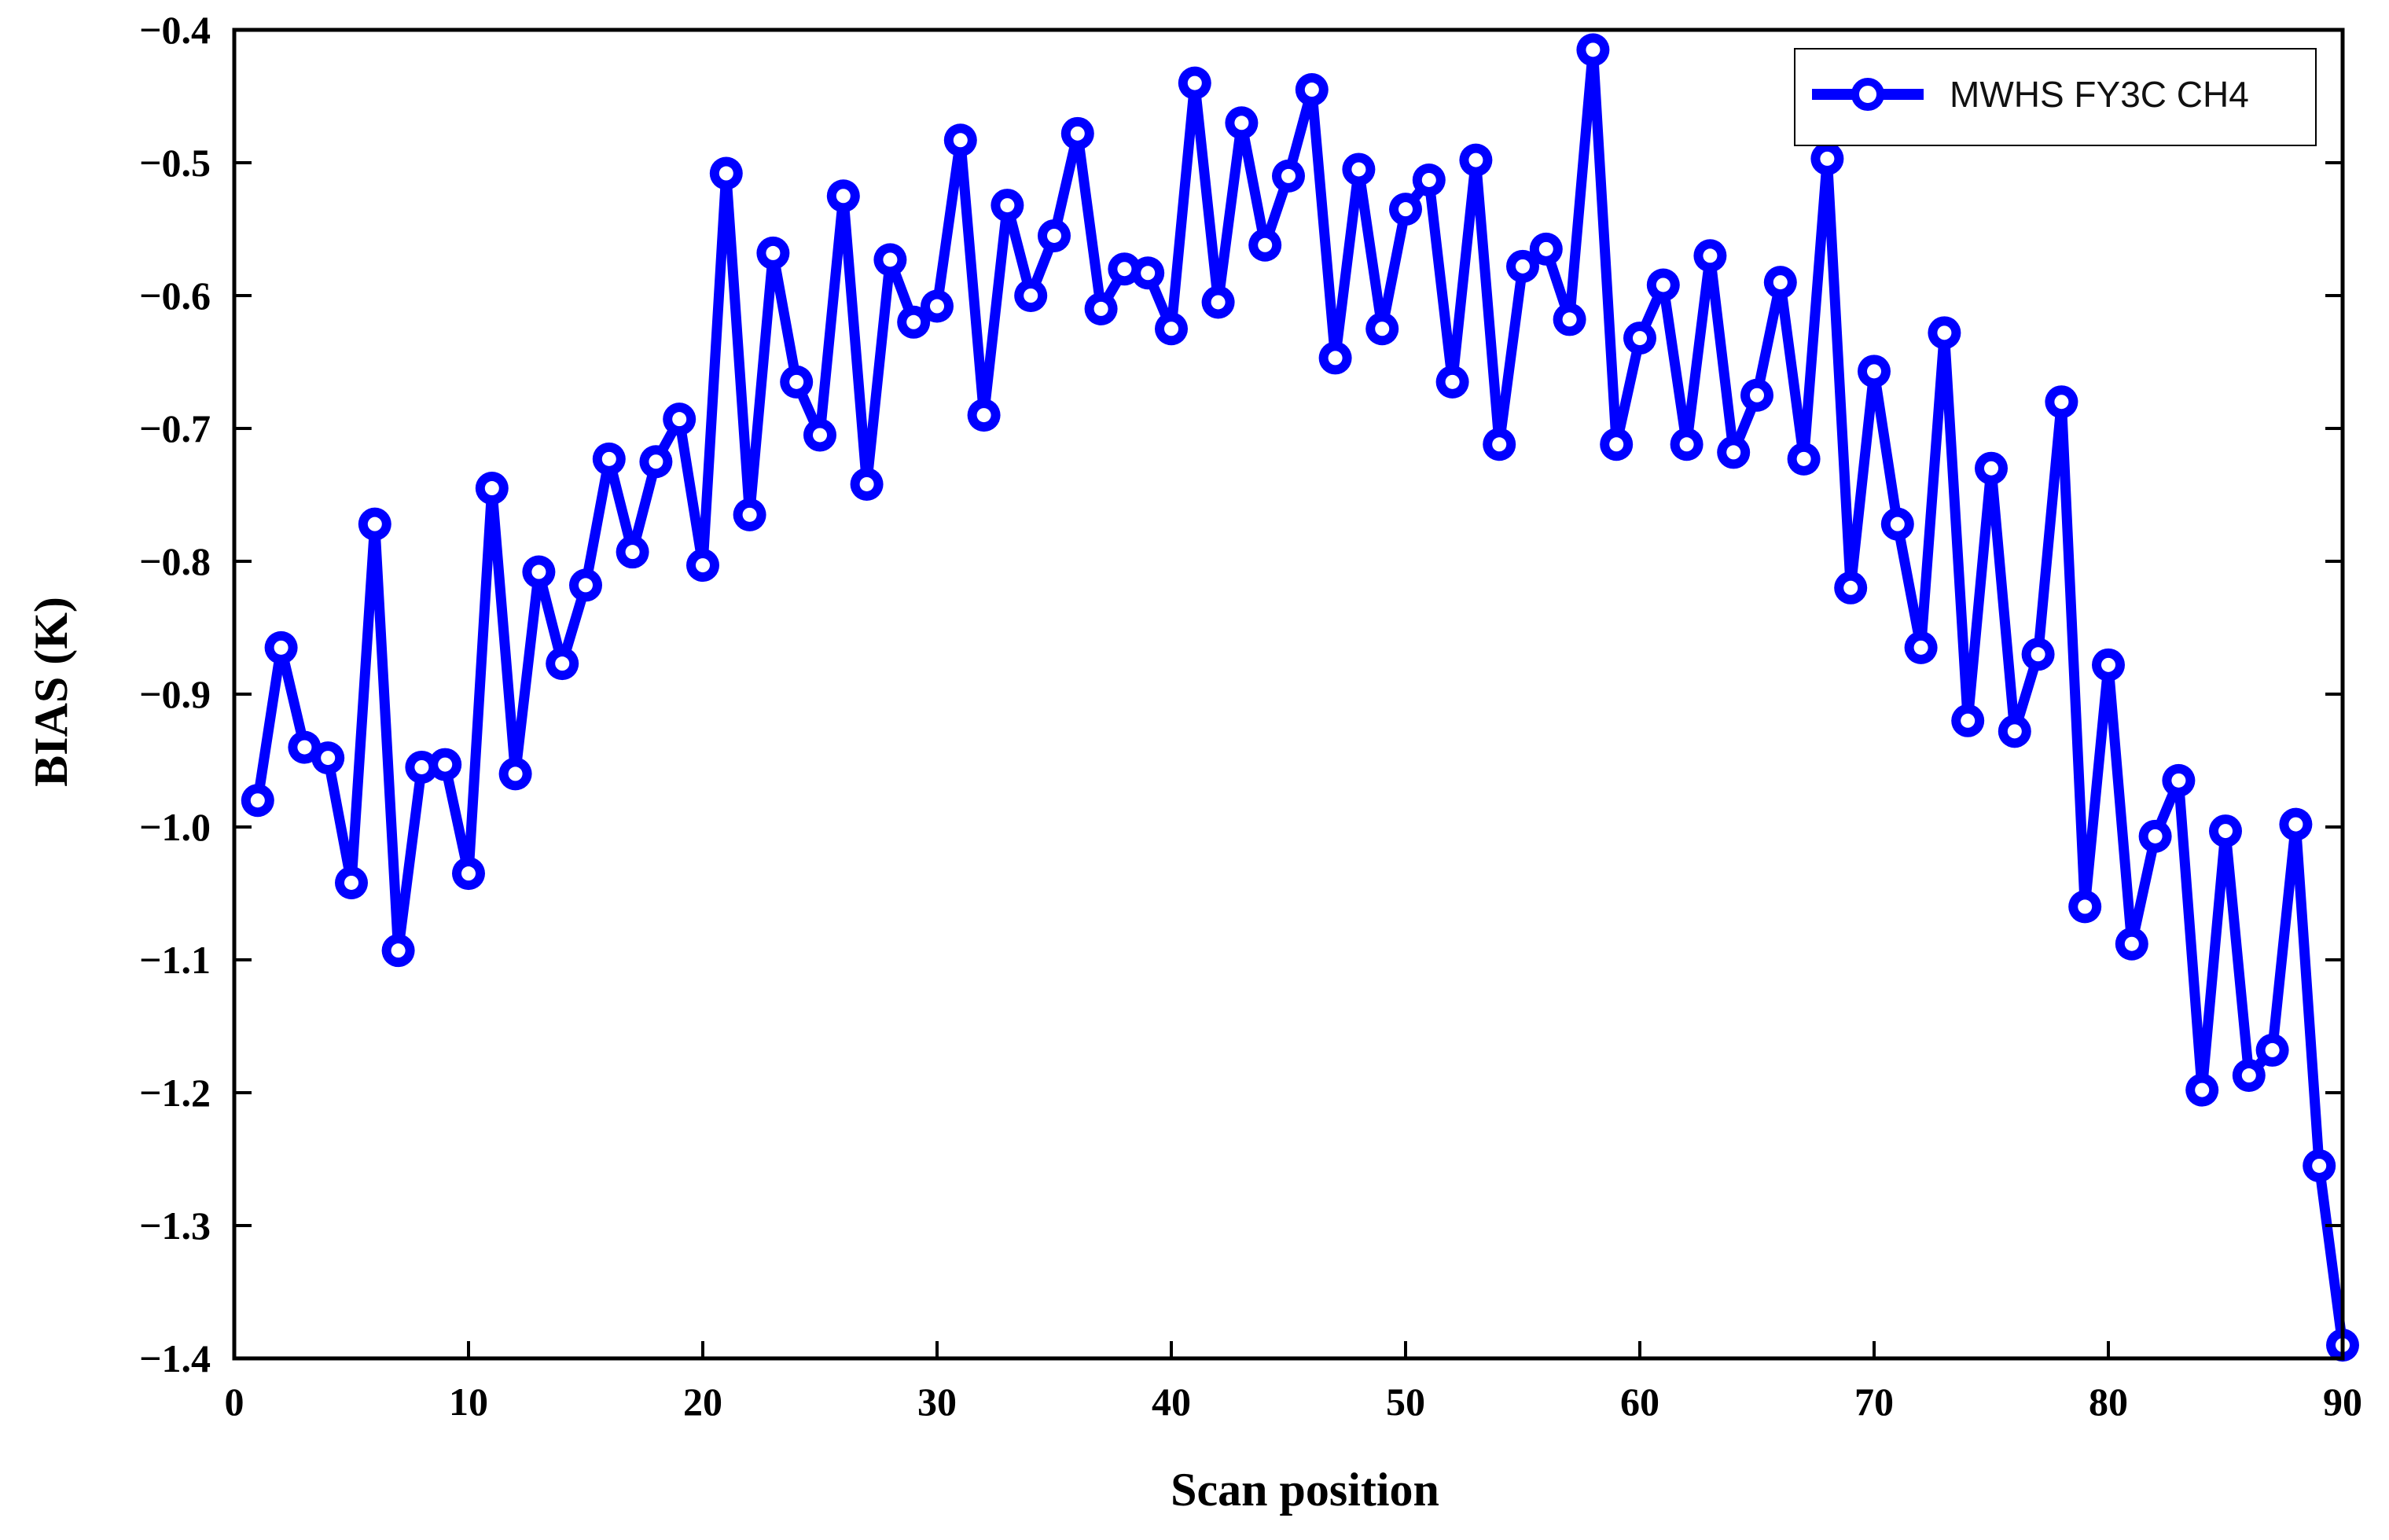  I want to click on y-tick-label: −1.3, so click(175, 1226).